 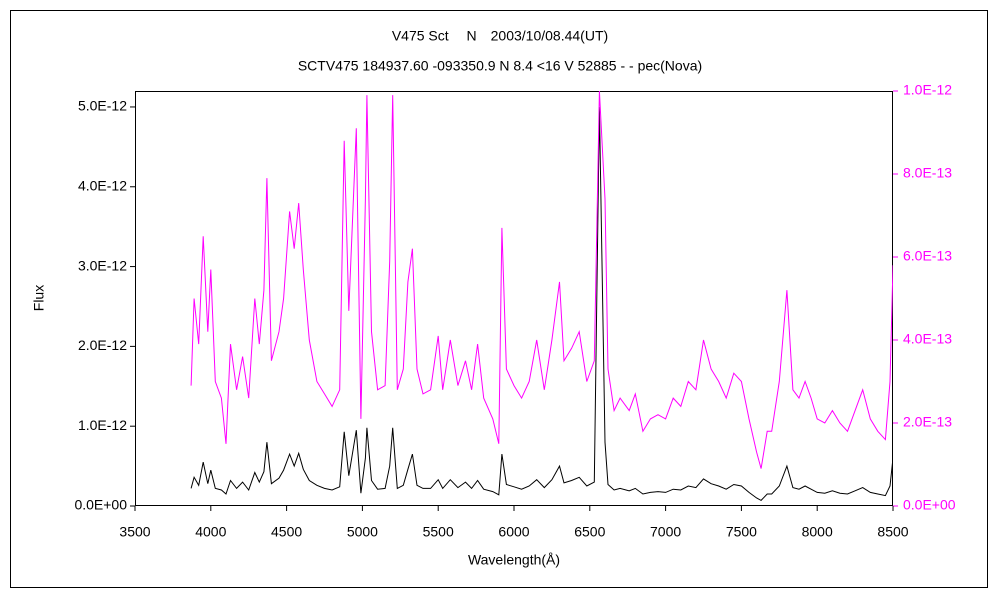 What do you see at coordinates (102, 265) in the screenshot?
I see `y-tick-label: 3.0E-12` at bounding box center [102, 265].